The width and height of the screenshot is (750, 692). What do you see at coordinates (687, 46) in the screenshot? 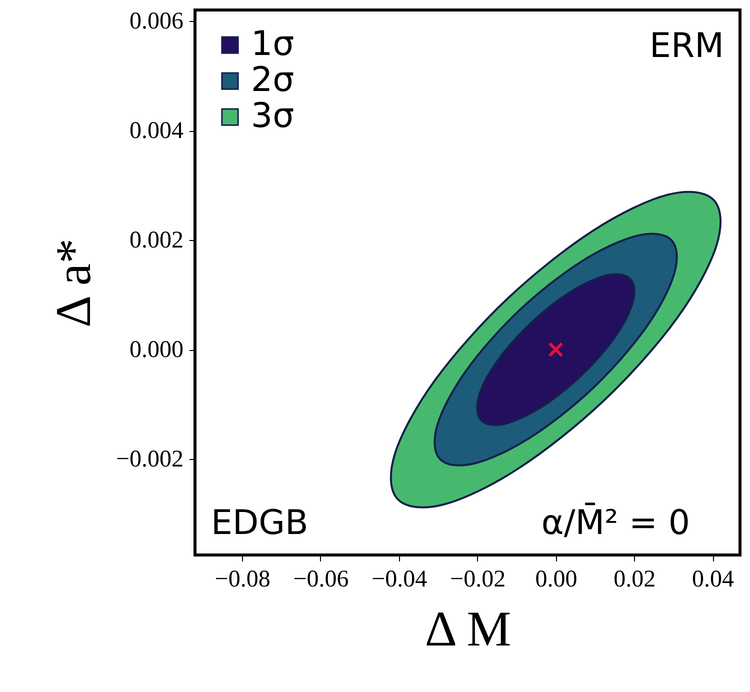
I see `annotation: ERM` at bounding box center [687, 46].